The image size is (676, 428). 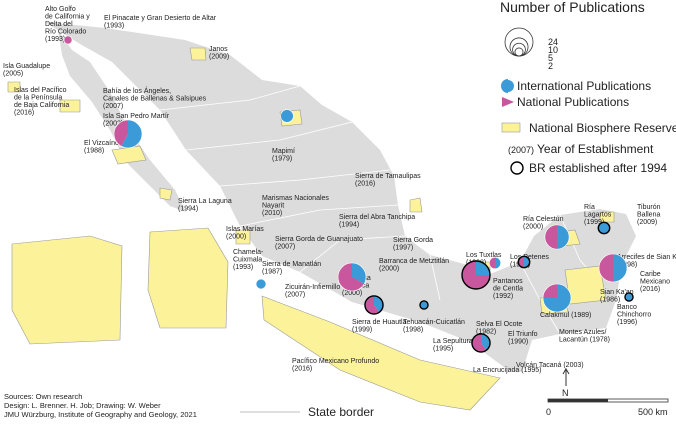 I want to click on label-line: (1997), so click(x=403, y=248).